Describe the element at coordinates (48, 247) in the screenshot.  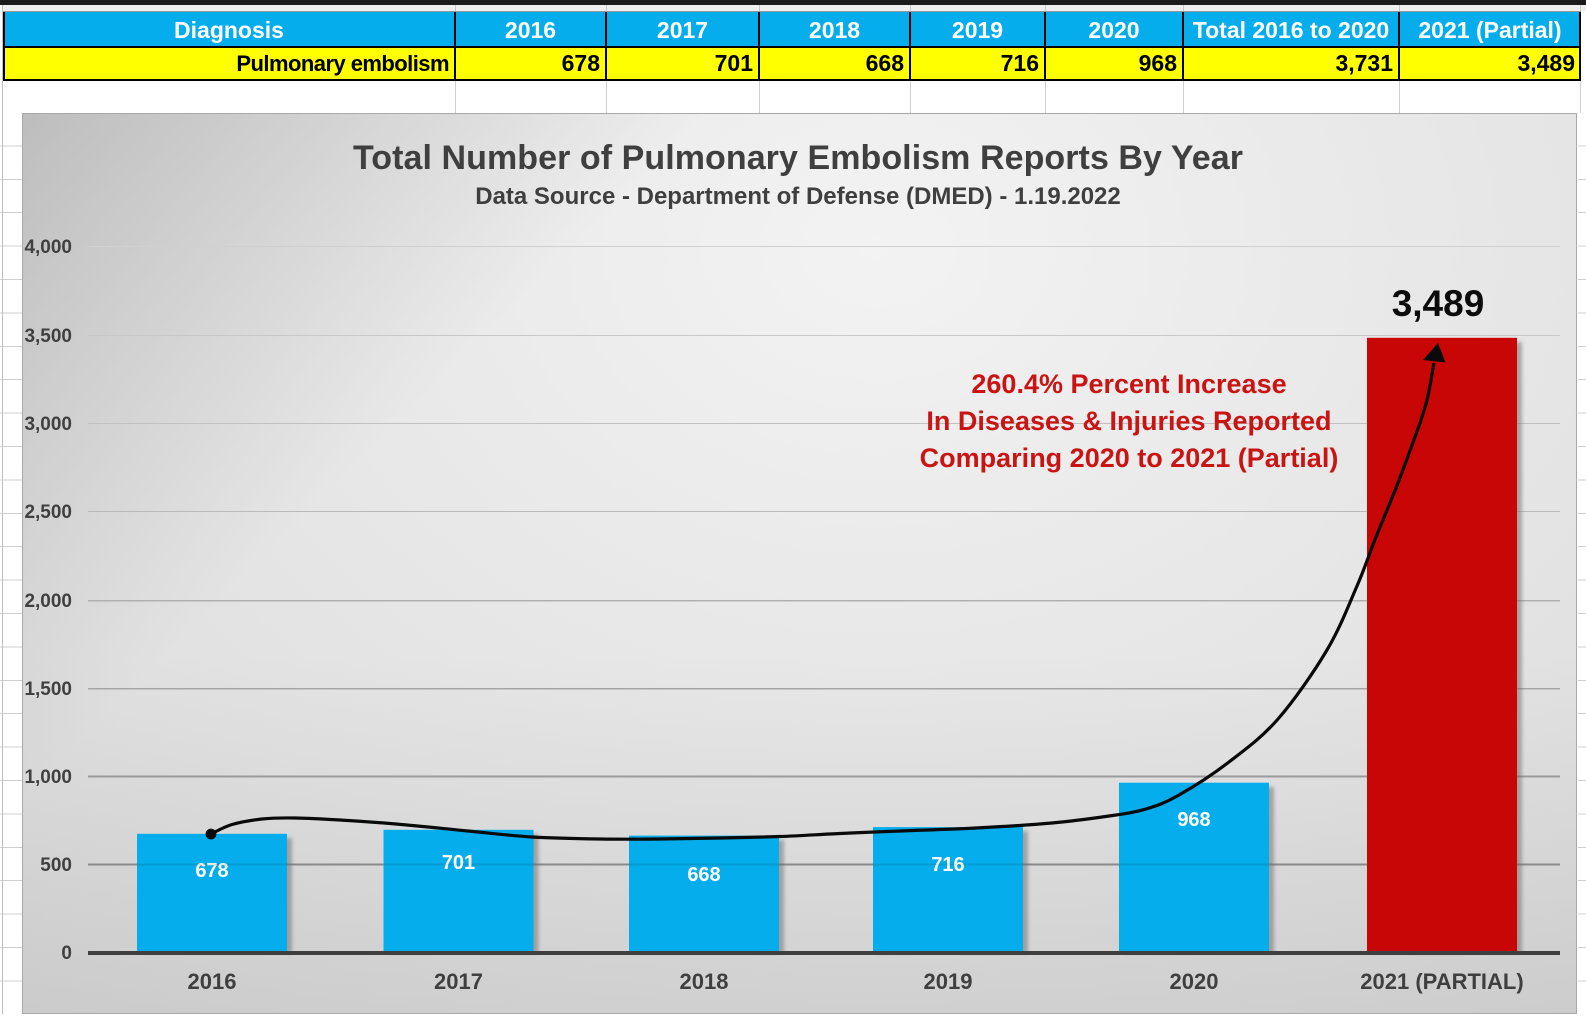
I see `svg-text: 4,000` at that location.